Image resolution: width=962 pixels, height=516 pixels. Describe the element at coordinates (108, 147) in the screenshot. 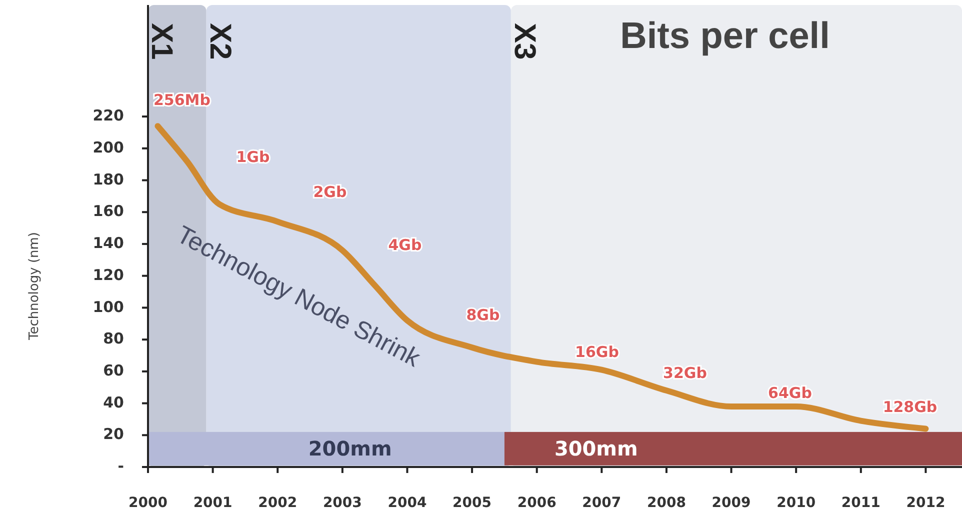

I see `y-tick-label: 200` at that location.